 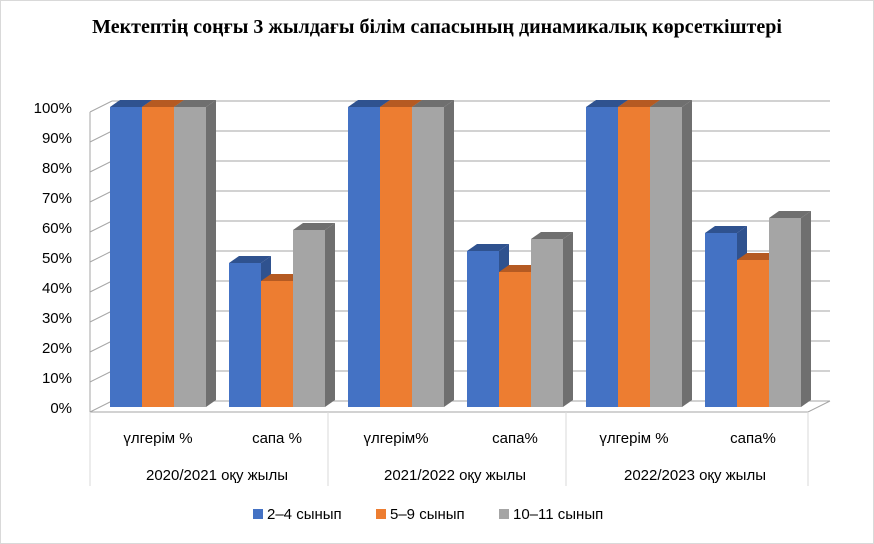 What do you see at coordinates (61, 408) in the screenshot?
I see `y-tick-label: 0%` at bounding box center [61, 408].